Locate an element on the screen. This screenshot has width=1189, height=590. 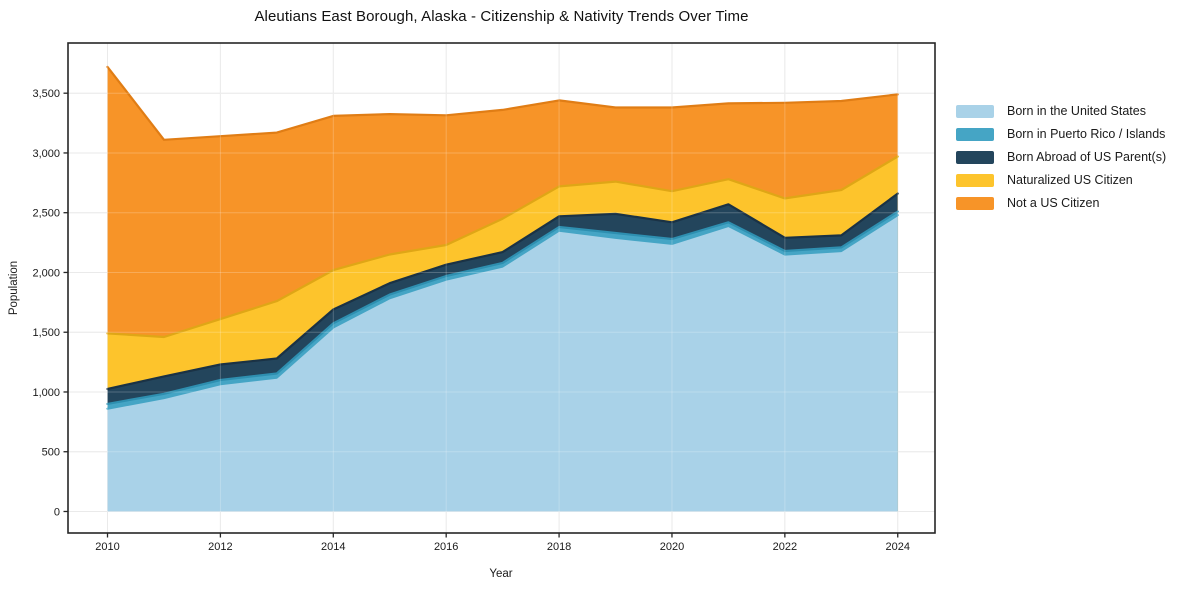
y-tick-label: 1,000 is located at coordinates (46, 393).